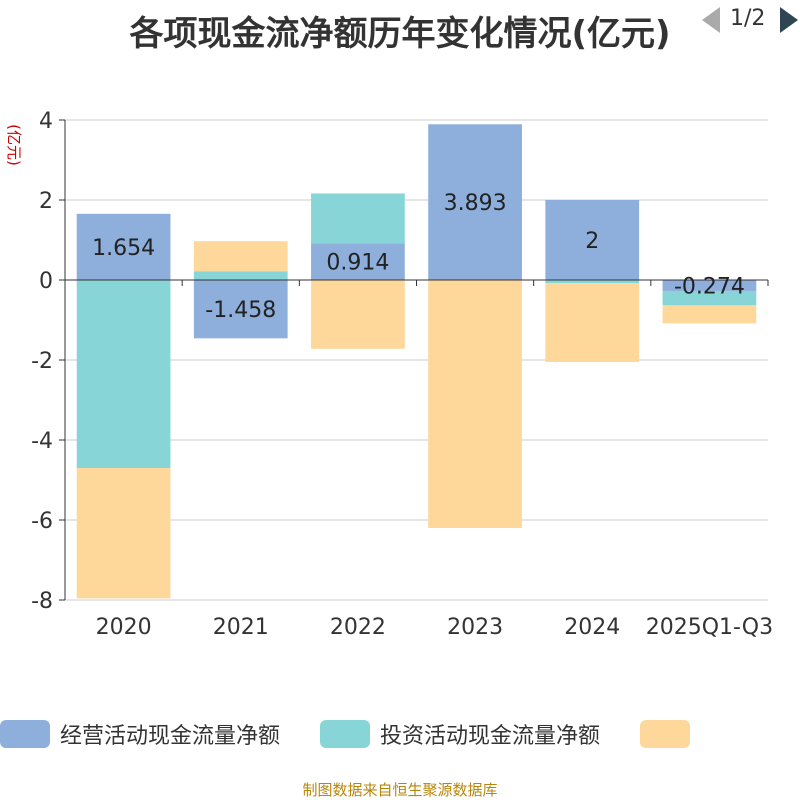 Image resolution: width=800 pixels, height=800 pixels. Describe the element at coordinates (123, 374) in the screenshot. I see `bar-series2-2020` at that location.